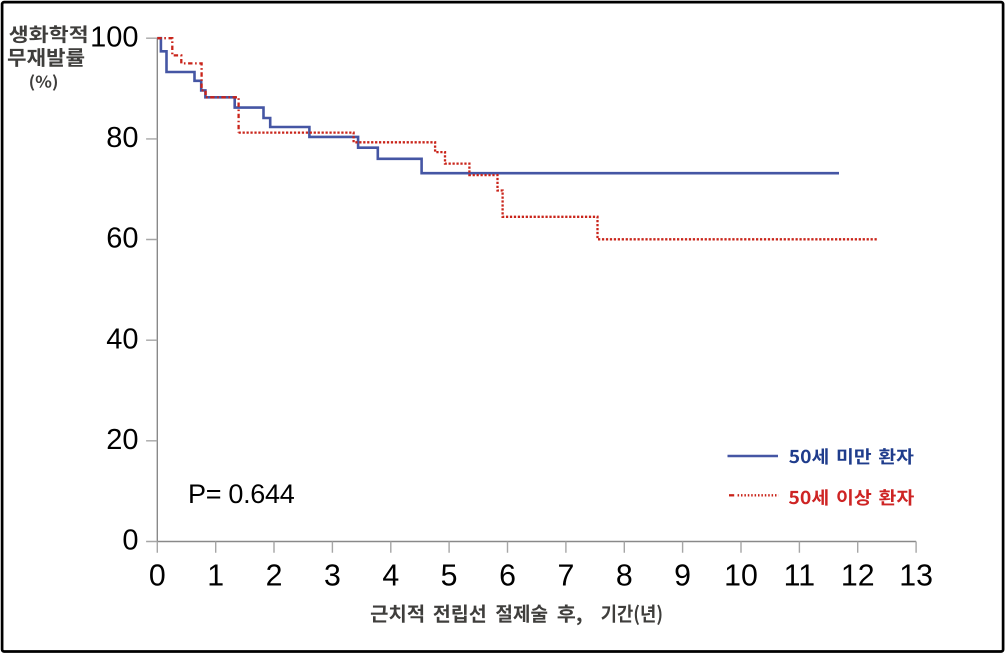 This screenshot has height=654, width=1006. I want to click on svg-text: 1, so click(215, 576).